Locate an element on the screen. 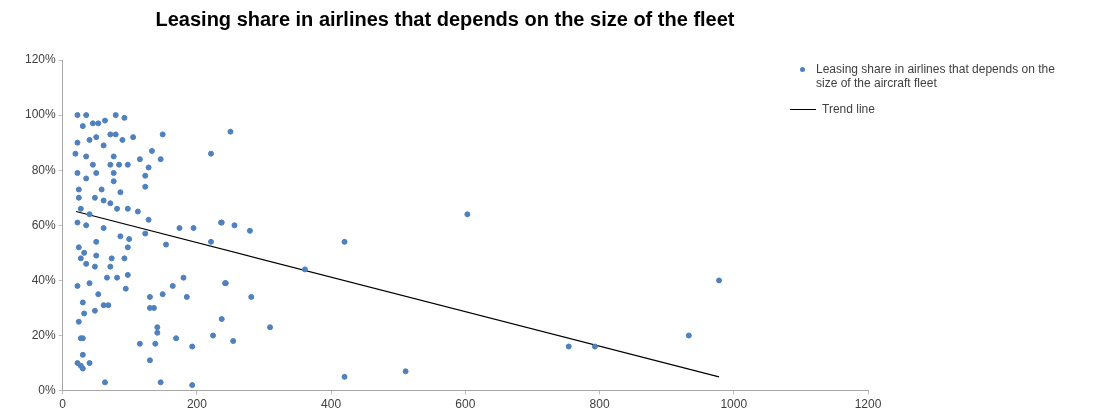 The width and height of the screenshot is (1108, 419). x-tick-label: 800 is located at coordinates (599, 404).